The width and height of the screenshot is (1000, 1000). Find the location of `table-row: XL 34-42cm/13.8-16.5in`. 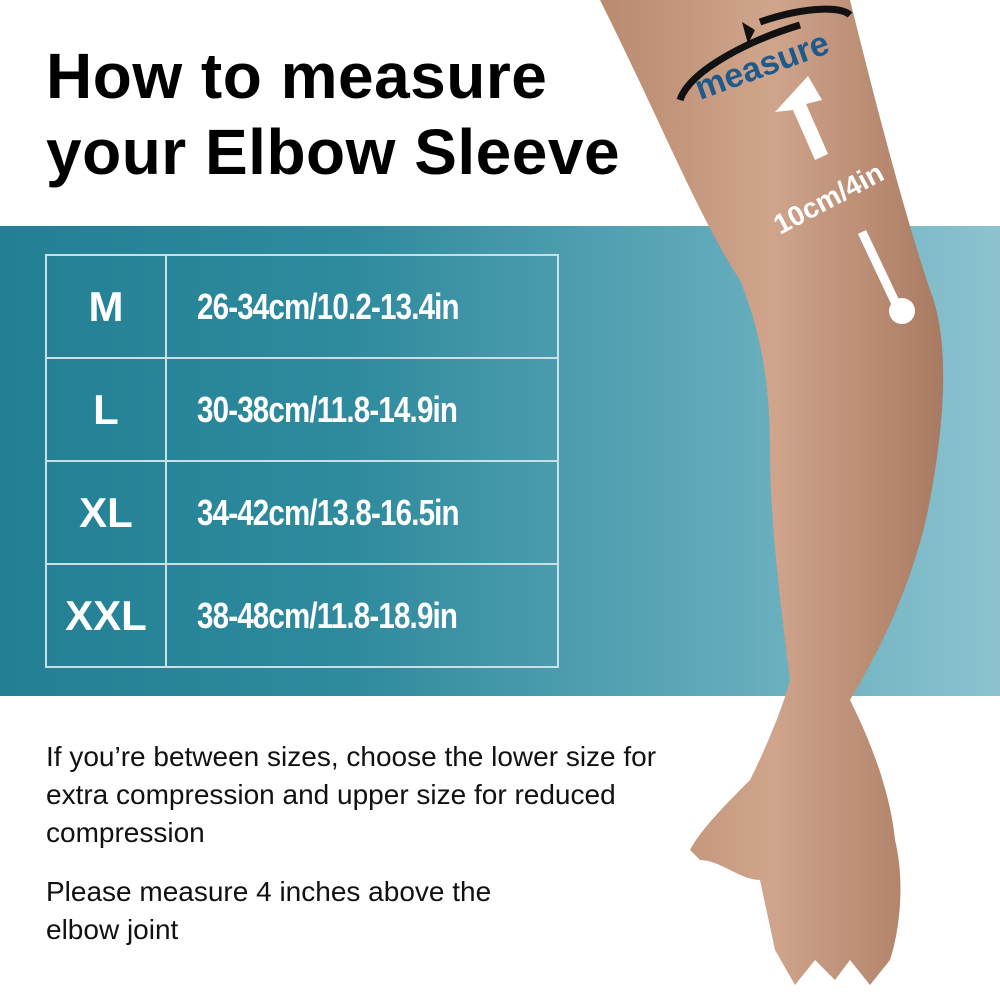

table-row: XL 34-42cm/13.8-16.5in is located at coordinates (302, 512).